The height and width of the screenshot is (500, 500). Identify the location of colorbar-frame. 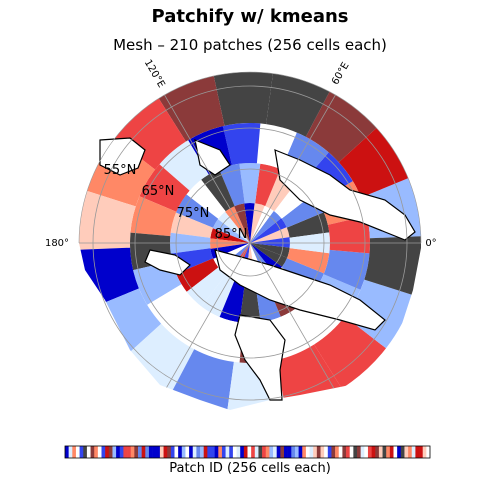
(247, 452).